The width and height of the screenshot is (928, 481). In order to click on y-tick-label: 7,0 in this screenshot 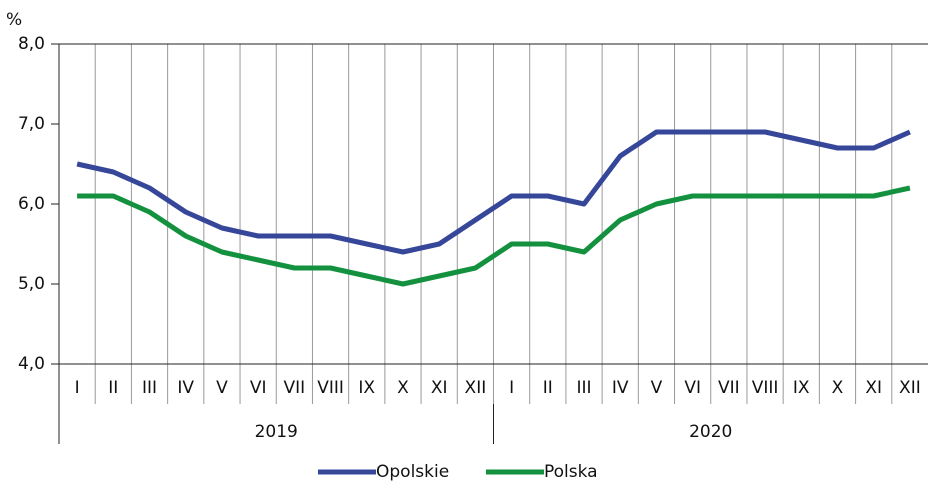, I will do `click(31, 124)`.